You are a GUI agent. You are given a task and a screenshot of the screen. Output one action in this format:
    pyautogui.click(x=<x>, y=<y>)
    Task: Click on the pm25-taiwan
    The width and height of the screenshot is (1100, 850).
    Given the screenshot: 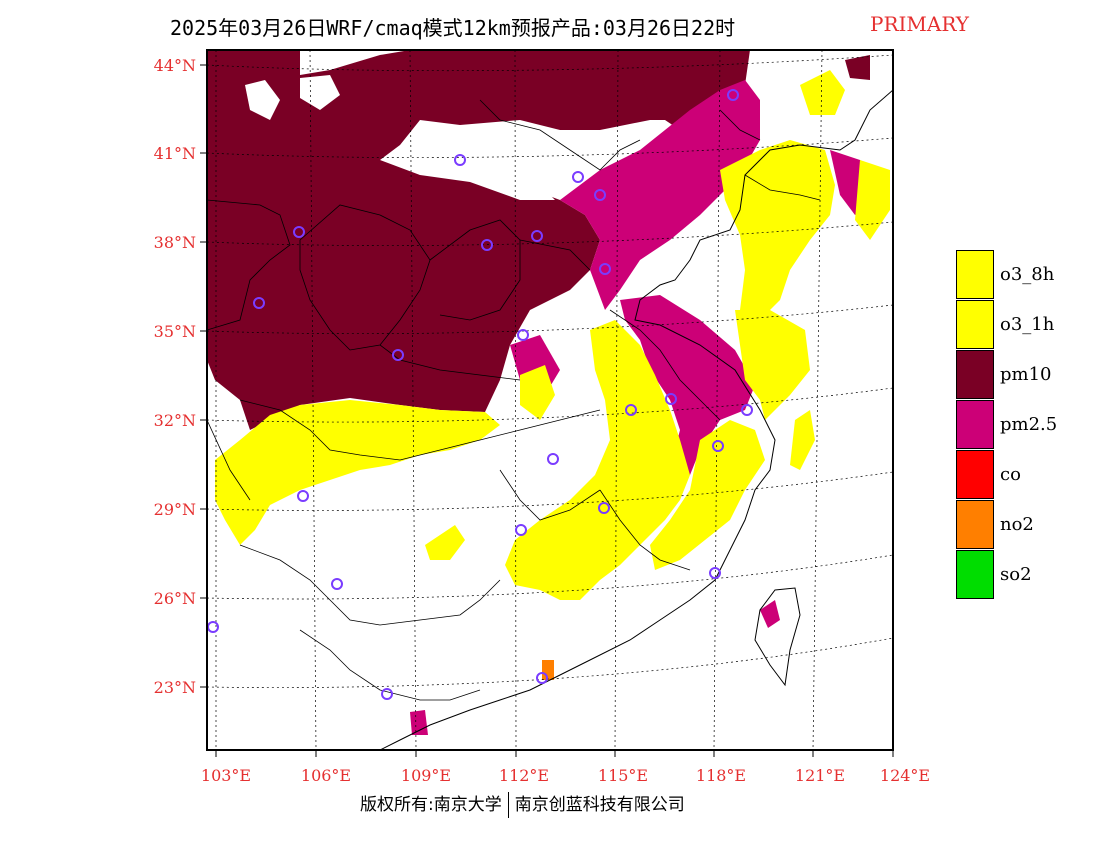 What is the action you would take?
    pyautogui.click(x=770, y=614)
    